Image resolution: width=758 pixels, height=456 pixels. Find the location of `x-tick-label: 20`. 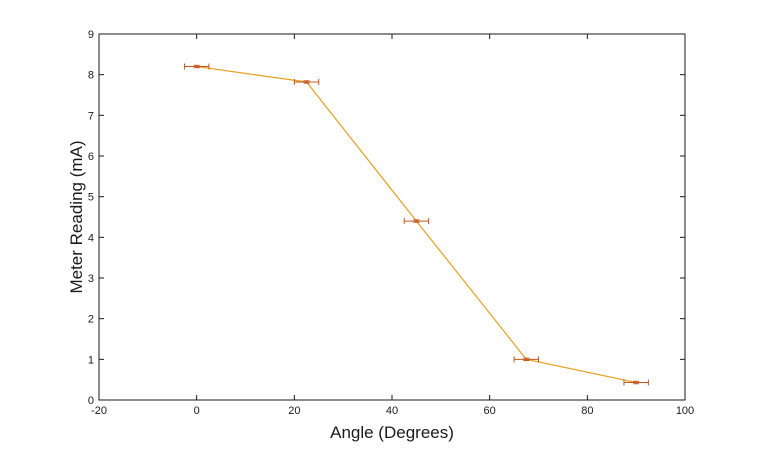

x-tick-label: 20 is located at coordinates (294, 411).